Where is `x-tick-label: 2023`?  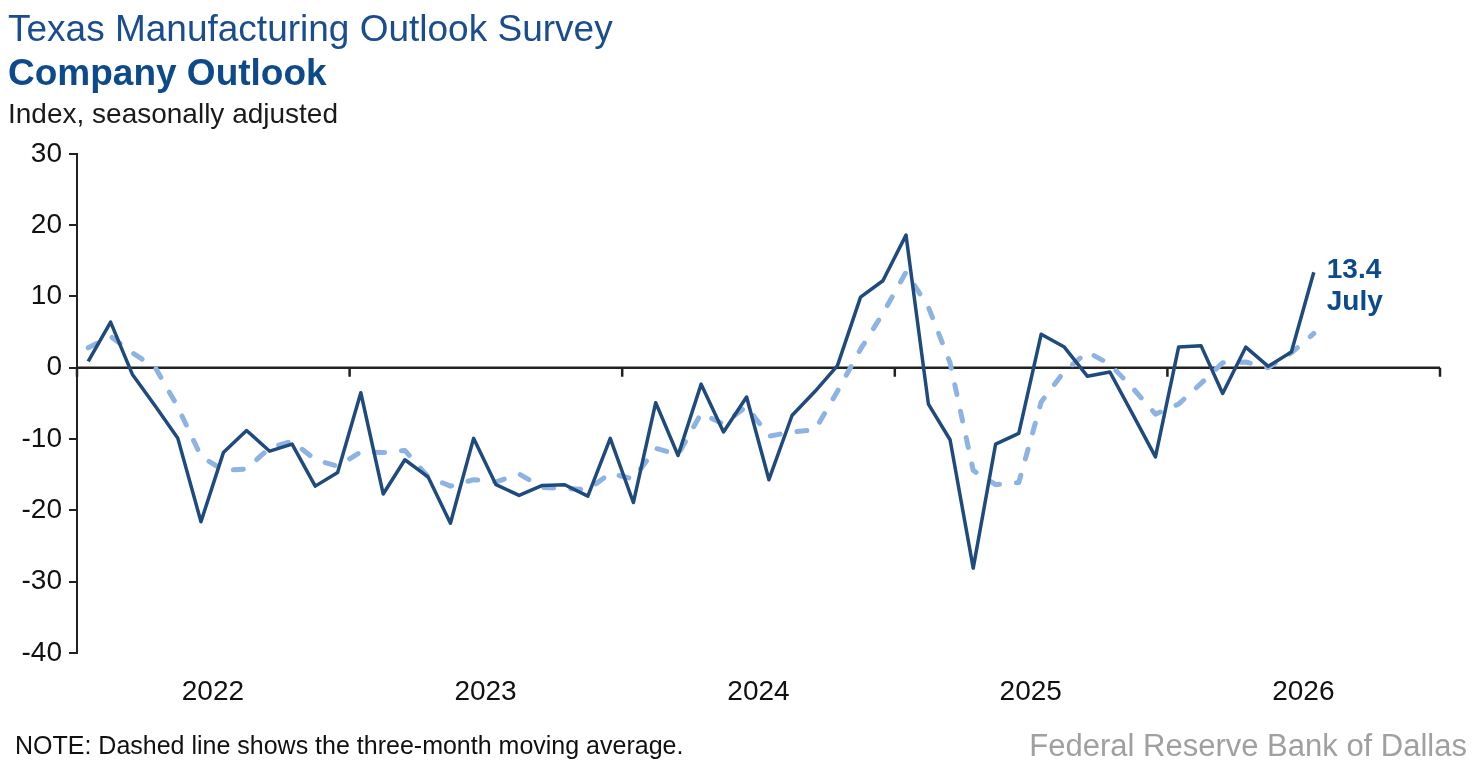 x-tick-label: 2023 is located at coordinates (485, 690).